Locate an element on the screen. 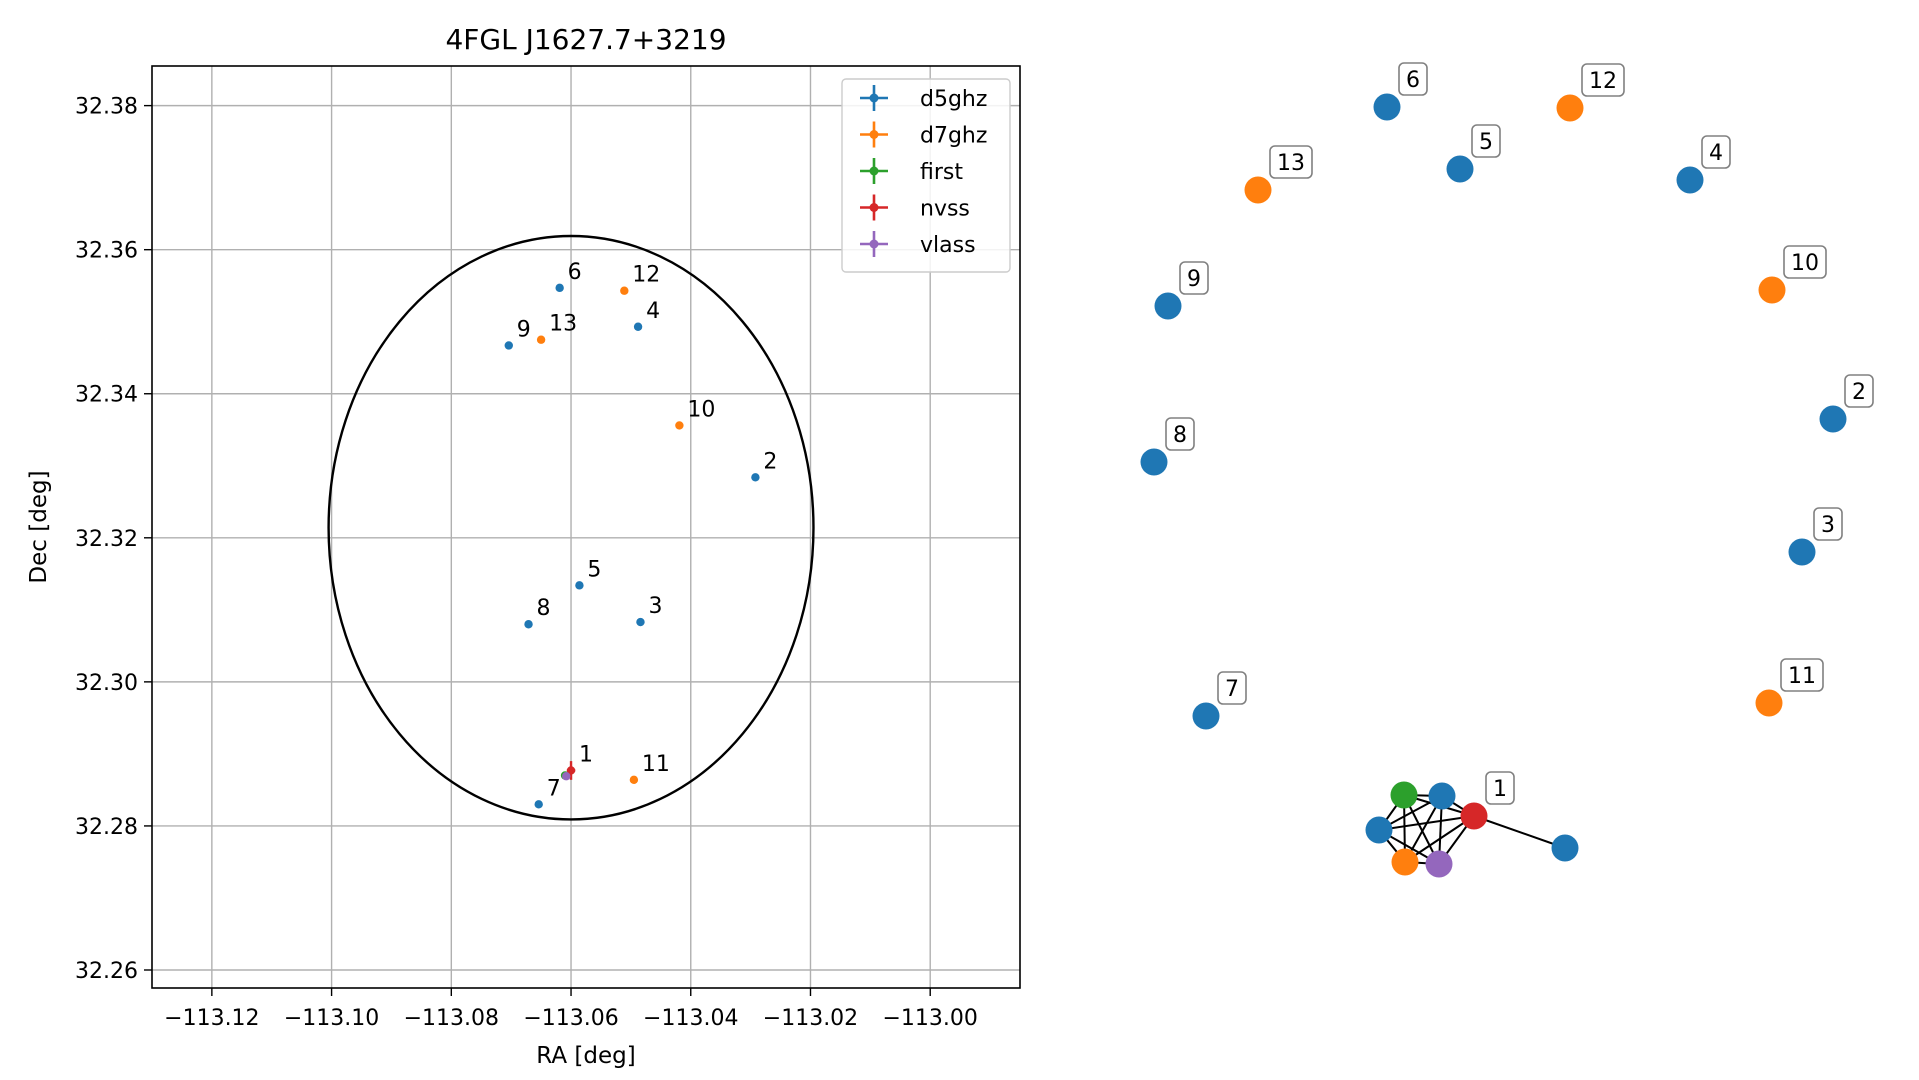 The image size is (1919, 1080). y-ticks: 32.26 32.28 32.30 32.32 32.34 32.36 32.38 is located at coordinates (113, 539).